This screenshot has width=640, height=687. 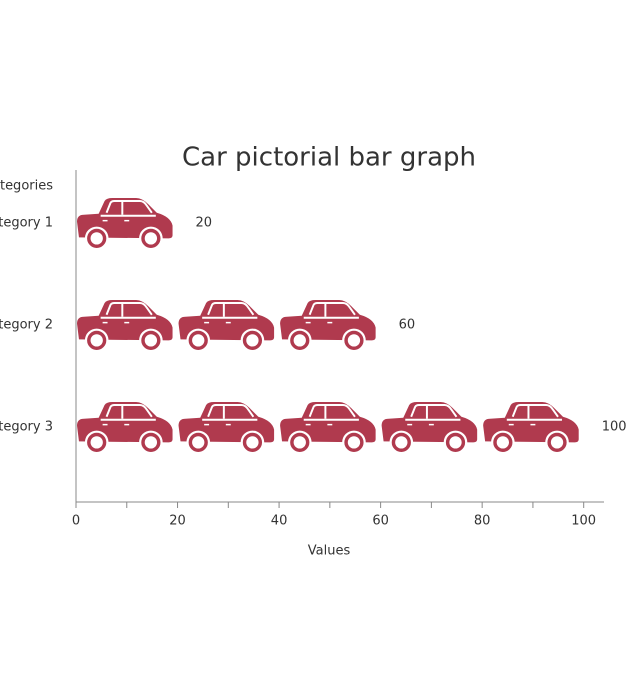 What do you see at coordinates (583, 521) in the screenshot?
I see `x-tick-label: 100` at bounding box center [583, 521].